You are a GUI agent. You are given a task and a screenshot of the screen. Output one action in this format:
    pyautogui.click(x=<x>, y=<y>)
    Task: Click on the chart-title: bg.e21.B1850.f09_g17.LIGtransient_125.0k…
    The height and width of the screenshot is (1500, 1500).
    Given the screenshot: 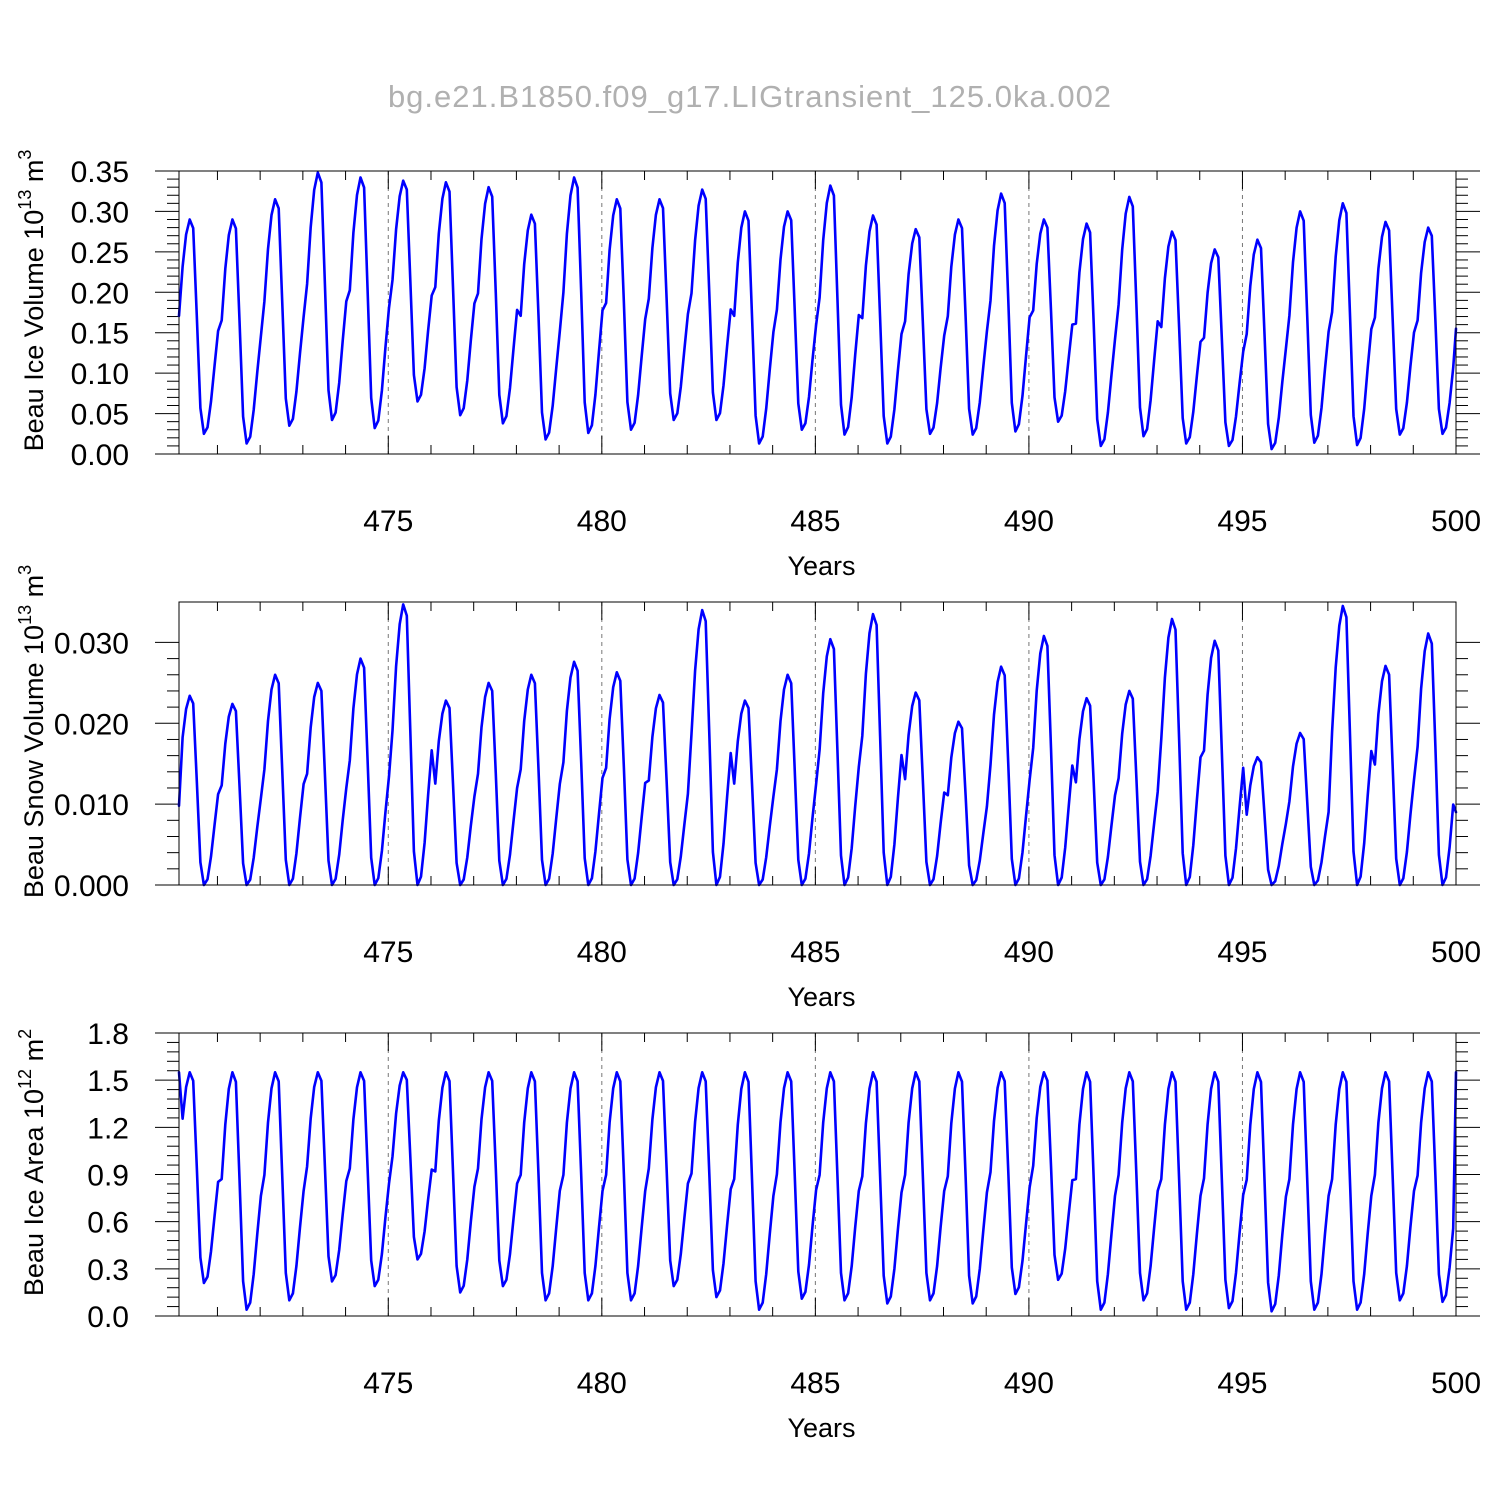 What is the action you would take?
    pyautogui.click(x=750, y=96)
    